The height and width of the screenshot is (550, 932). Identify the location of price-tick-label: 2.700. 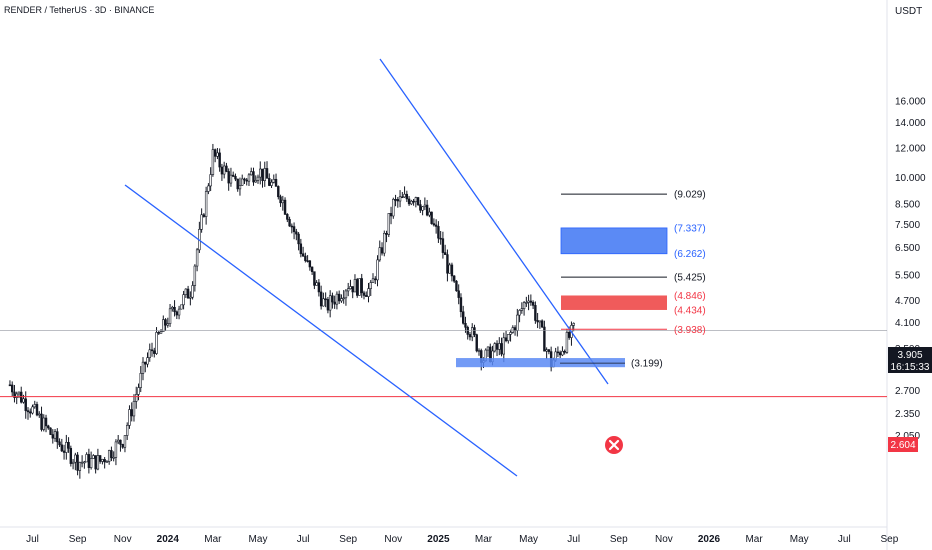
(907, 391).